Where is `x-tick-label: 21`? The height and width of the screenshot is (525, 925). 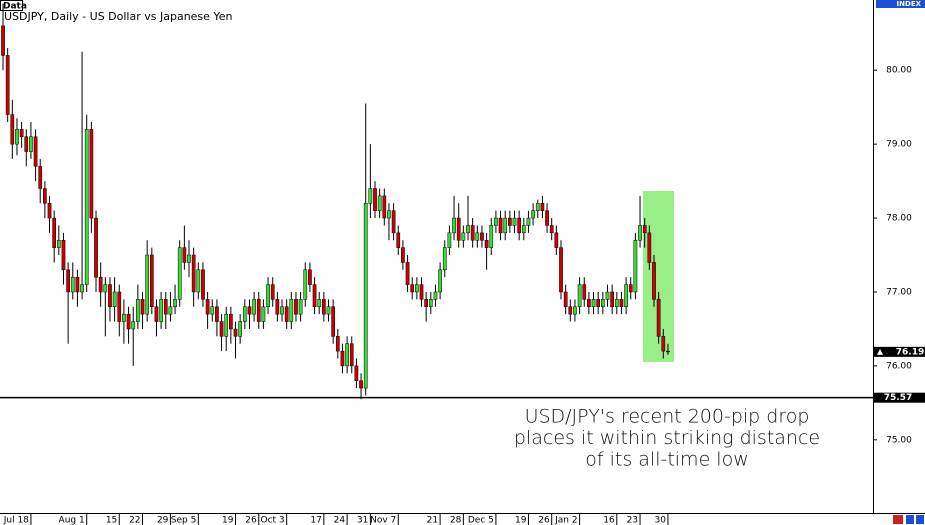 x-tick-label: 21 is located at coordinates (432, 520).